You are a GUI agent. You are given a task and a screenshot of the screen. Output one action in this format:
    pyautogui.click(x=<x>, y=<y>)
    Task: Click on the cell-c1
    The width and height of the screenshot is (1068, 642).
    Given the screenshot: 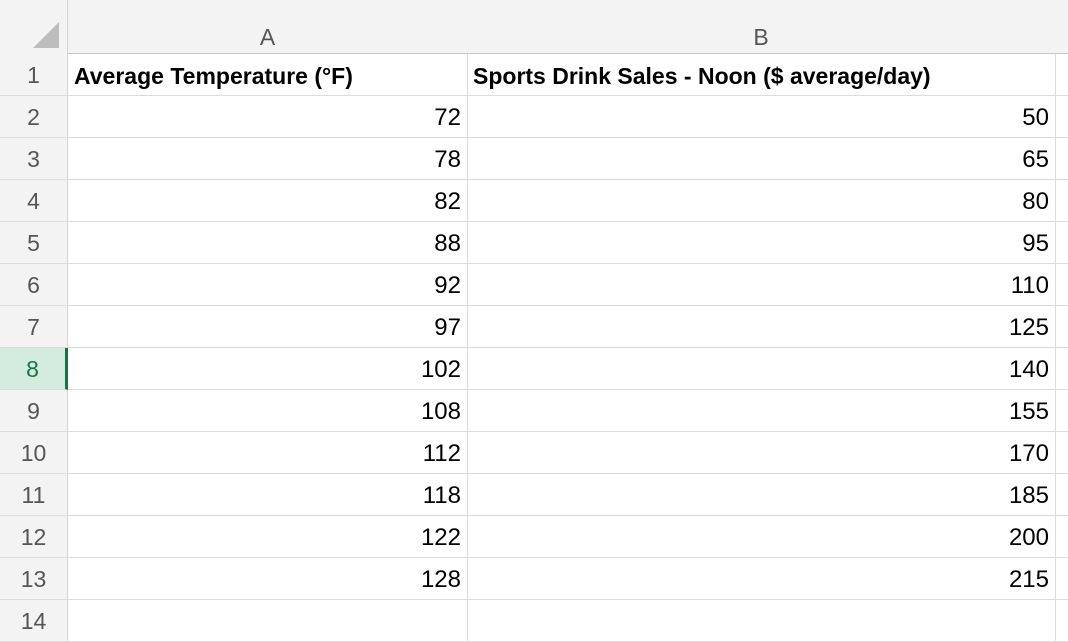 What is the action you would take?
    pyautogui.click(x=1061, y=75)
    